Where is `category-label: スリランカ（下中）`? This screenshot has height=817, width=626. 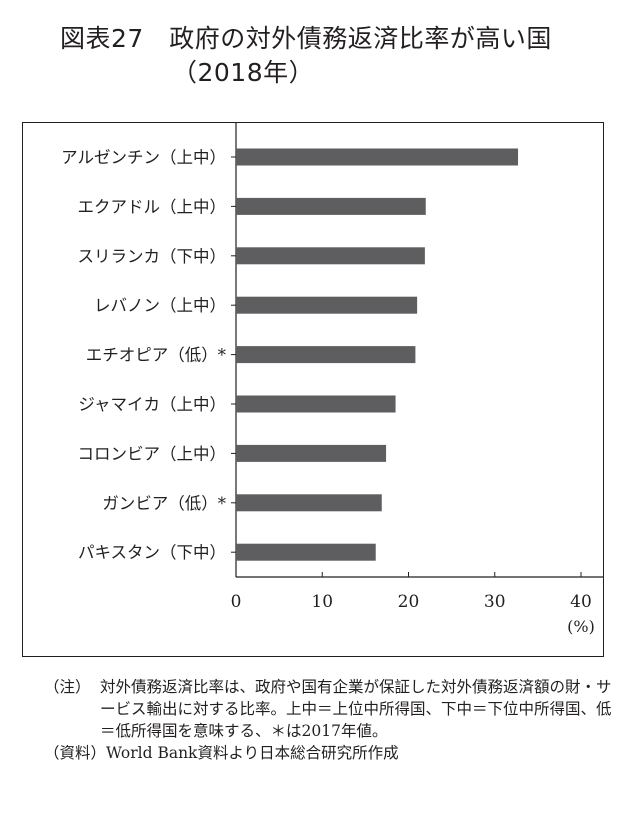
category-label: スリランカ（下中） is located at coordinates (152, 256).